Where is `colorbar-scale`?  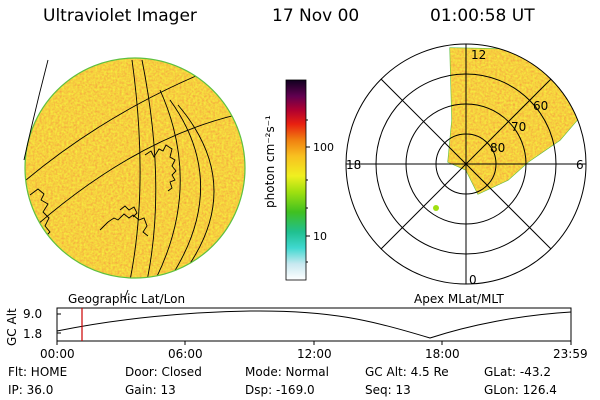
colorbar-scale is located at coordinates (296, 180).